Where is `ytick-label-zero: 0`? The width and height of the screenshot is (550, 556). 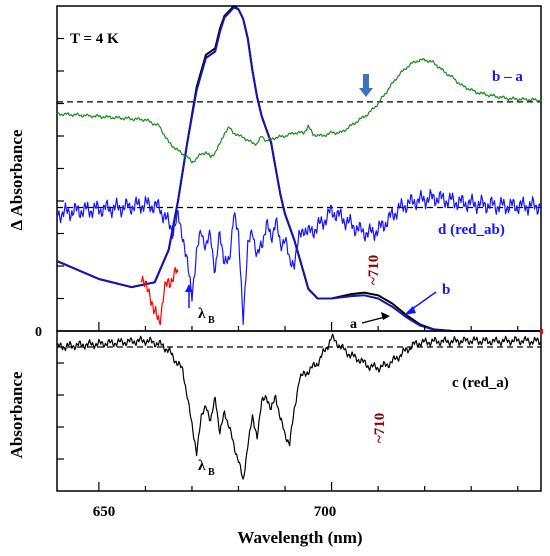 ytick-label-zero: 0 is located at coordinates (38, 332).